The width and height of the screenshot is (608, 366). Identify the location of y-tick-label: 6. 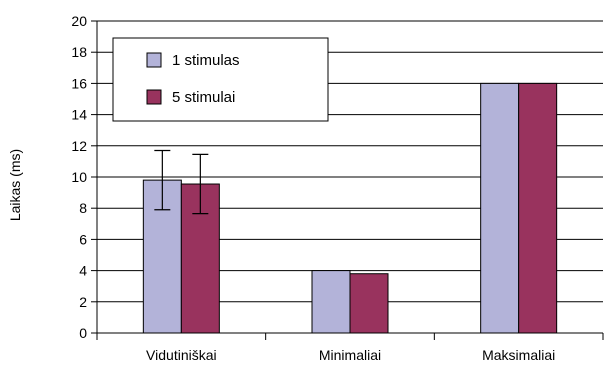
(83, 239).